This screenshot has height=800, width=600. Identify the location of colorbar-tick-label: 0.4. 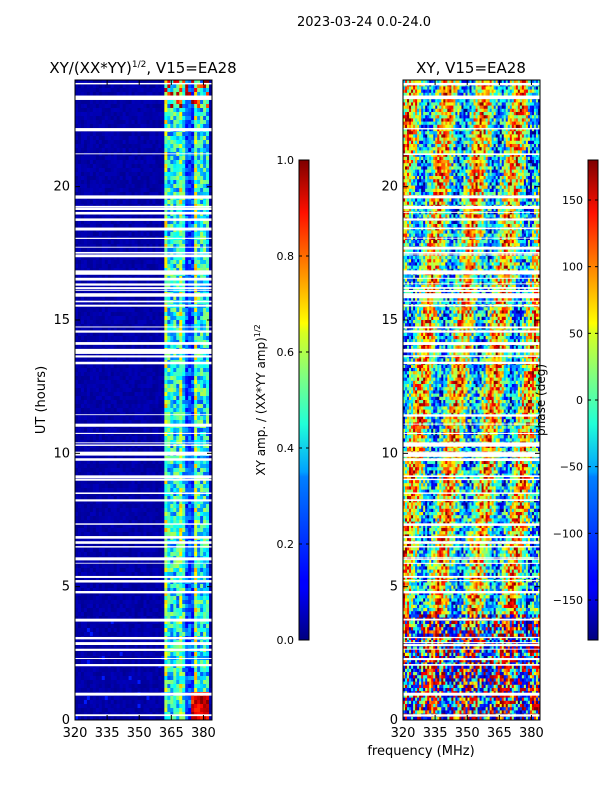
(286, 448).